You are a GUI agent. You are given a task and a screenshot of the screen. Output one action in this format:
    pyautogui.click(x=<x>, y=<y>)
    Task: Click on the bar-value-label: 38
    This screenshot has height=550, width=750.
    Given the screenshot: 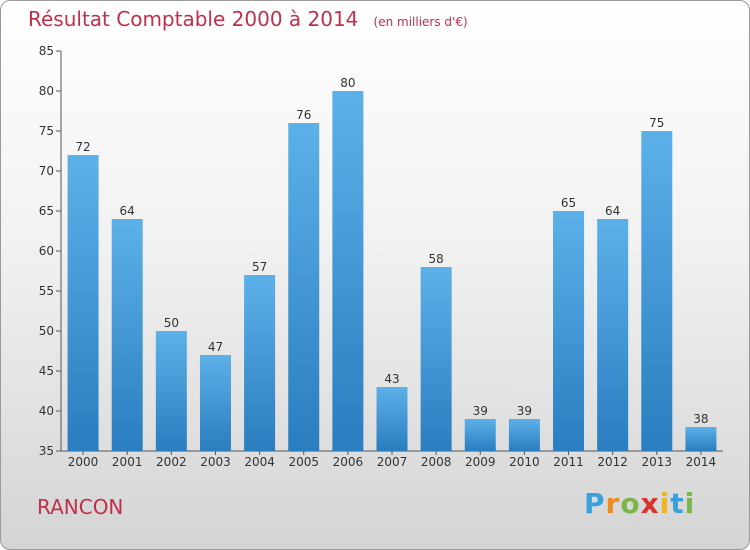 What is the action you would take?
    pyautogui.click(x=700, y=419)
    